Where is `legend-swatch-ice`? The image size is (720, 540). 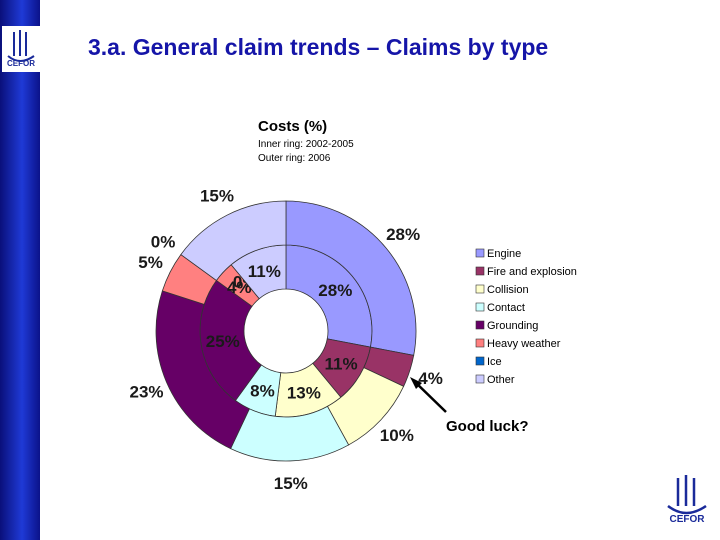
legend-swatch-ice is located at coordinates (480, 361).